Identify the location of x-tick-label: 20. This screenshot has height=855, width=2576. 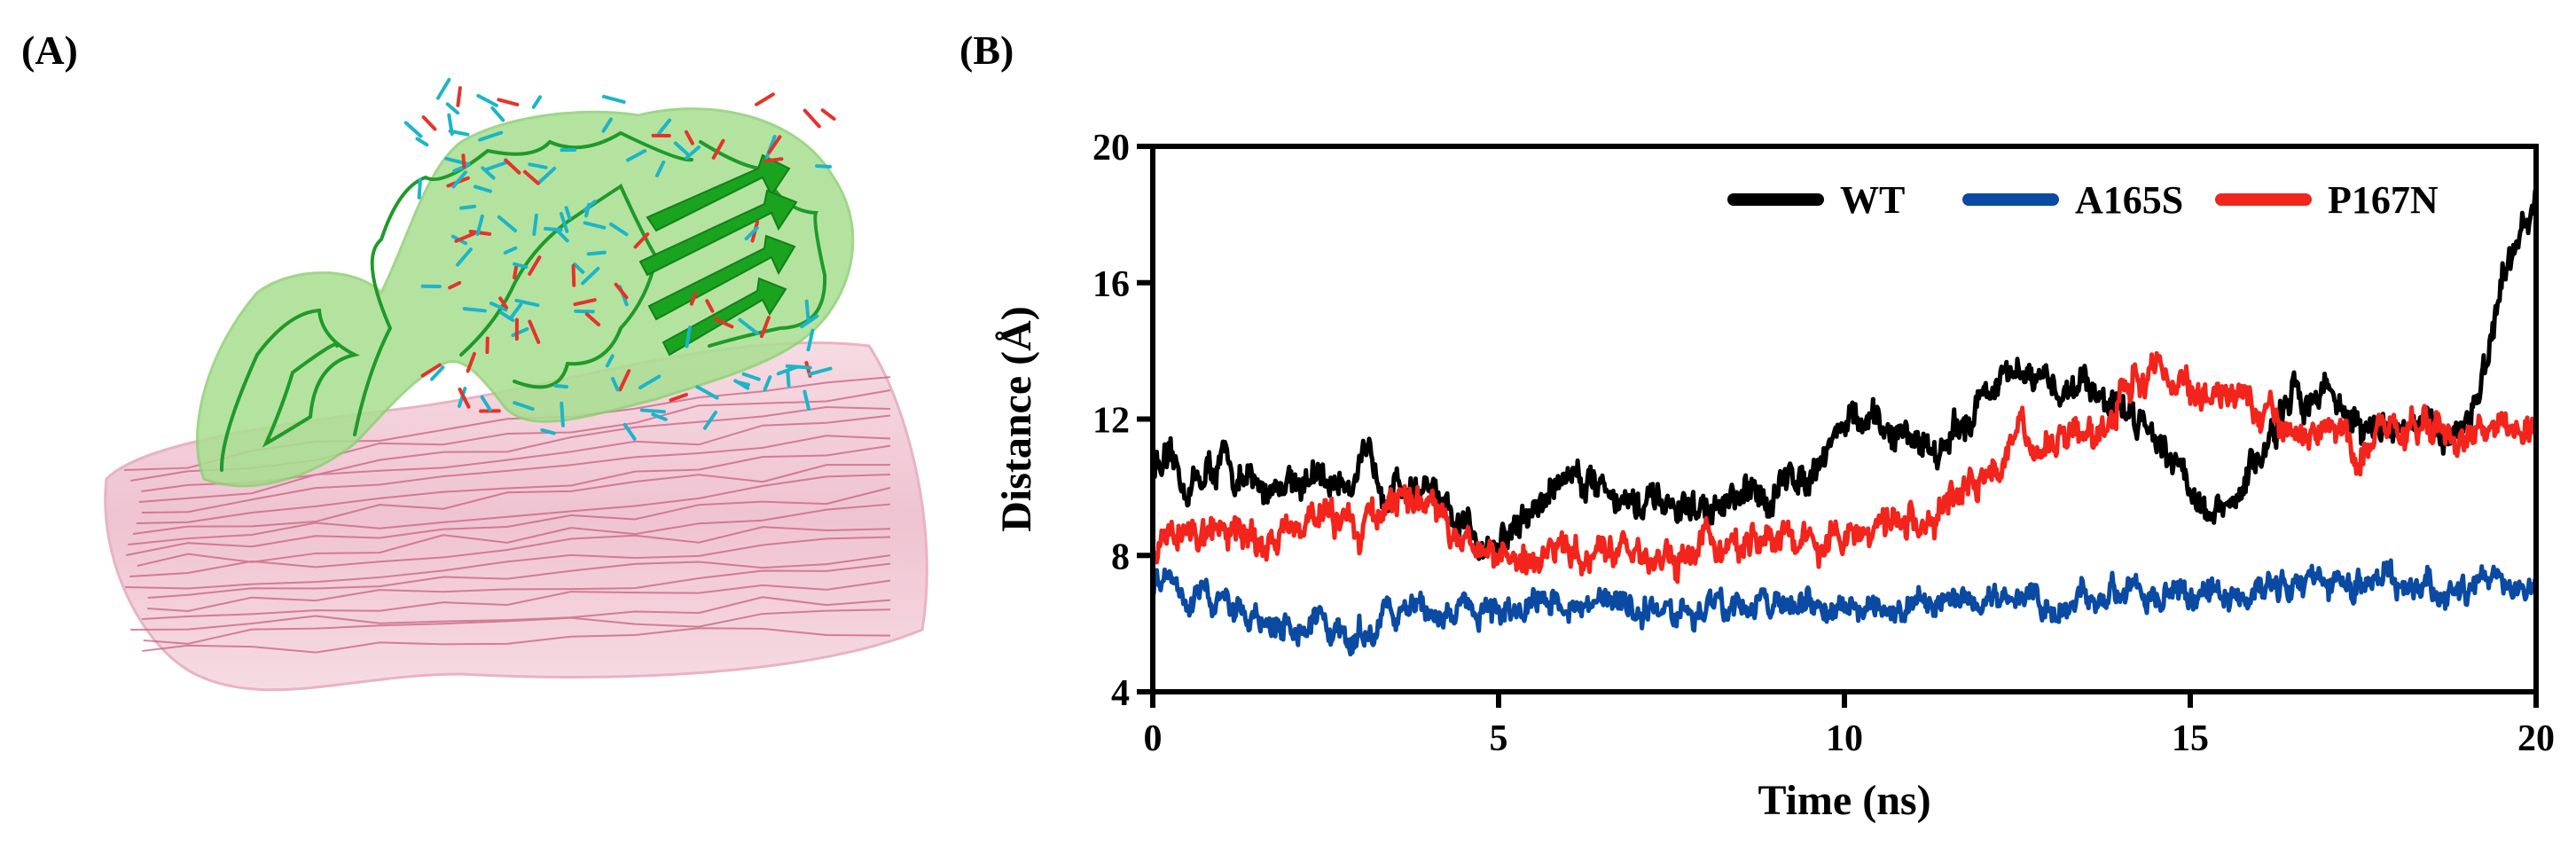
(2536, 738).